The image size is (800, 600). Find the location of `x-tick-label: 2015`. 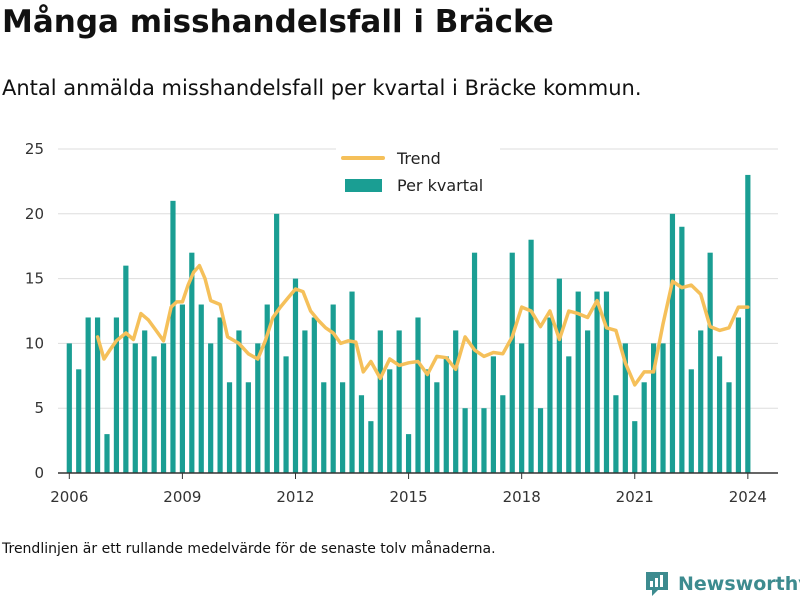

x-tick-label: 2015 is located at coordinates (408, 497).